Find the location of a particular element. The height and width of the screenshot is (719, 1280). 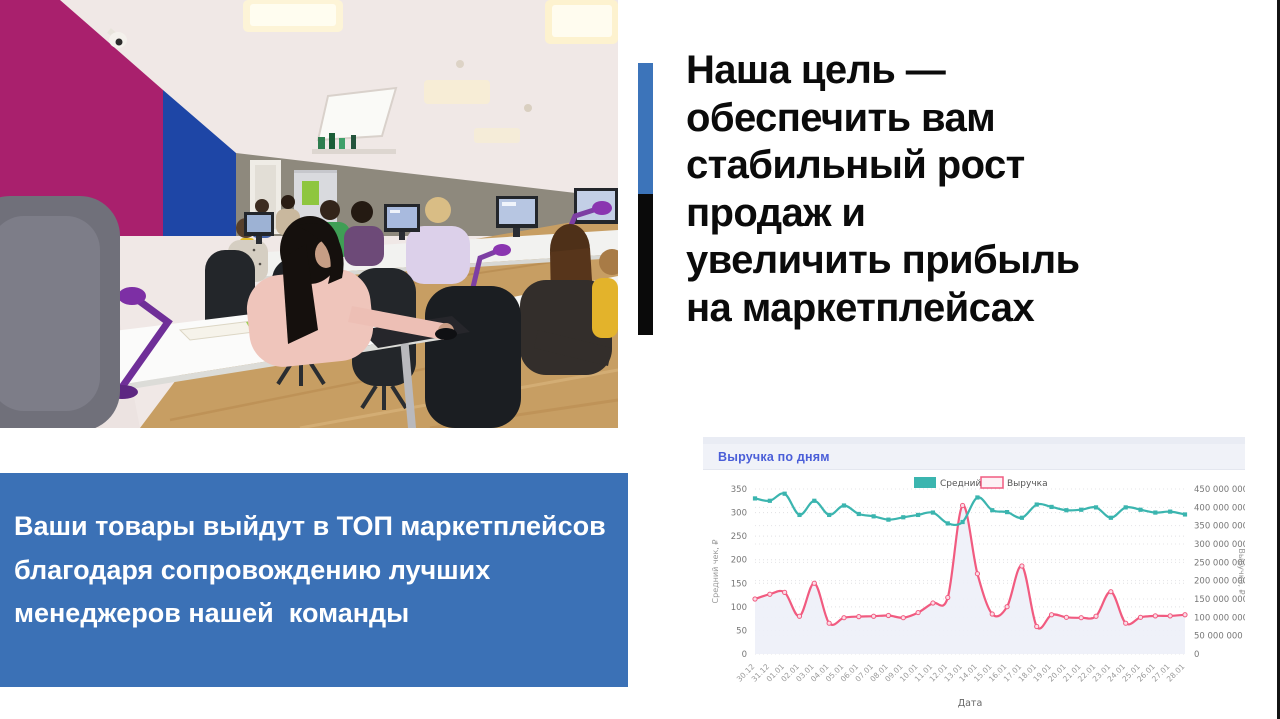

slide-frame-edge is located at coordinates (1278, 359).